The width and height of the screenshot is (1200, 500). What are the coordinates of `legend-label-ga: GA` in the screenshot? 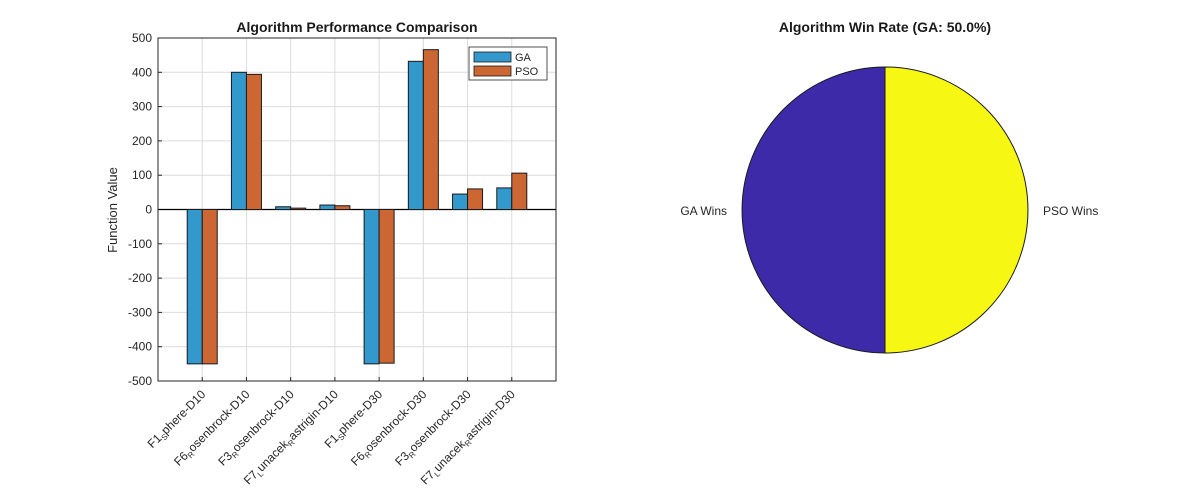 It's located at (523, 58).